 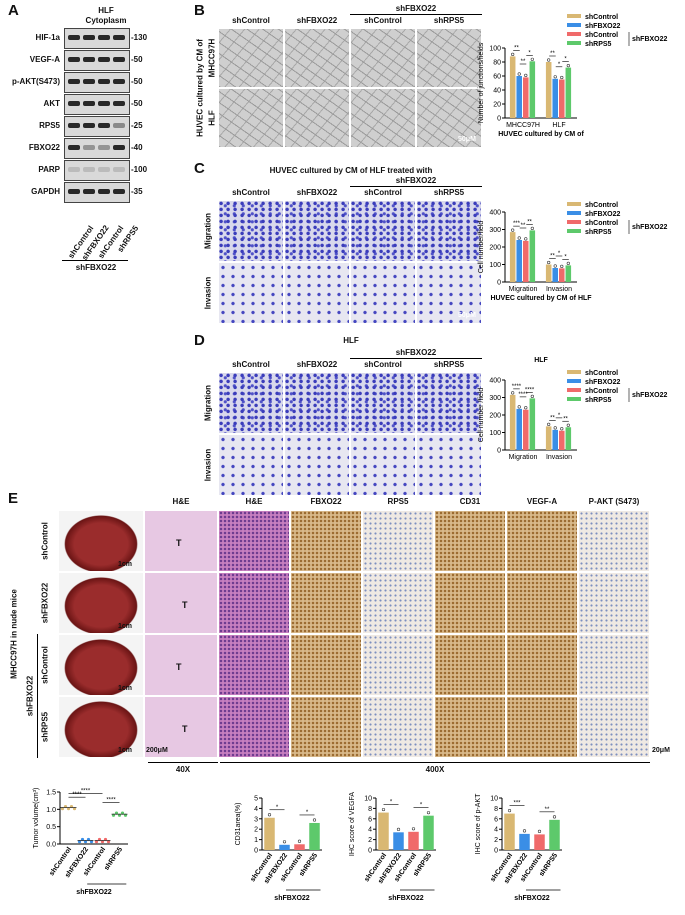 I want to click on x-tick-label: HLF, so click(x=558, y=125).